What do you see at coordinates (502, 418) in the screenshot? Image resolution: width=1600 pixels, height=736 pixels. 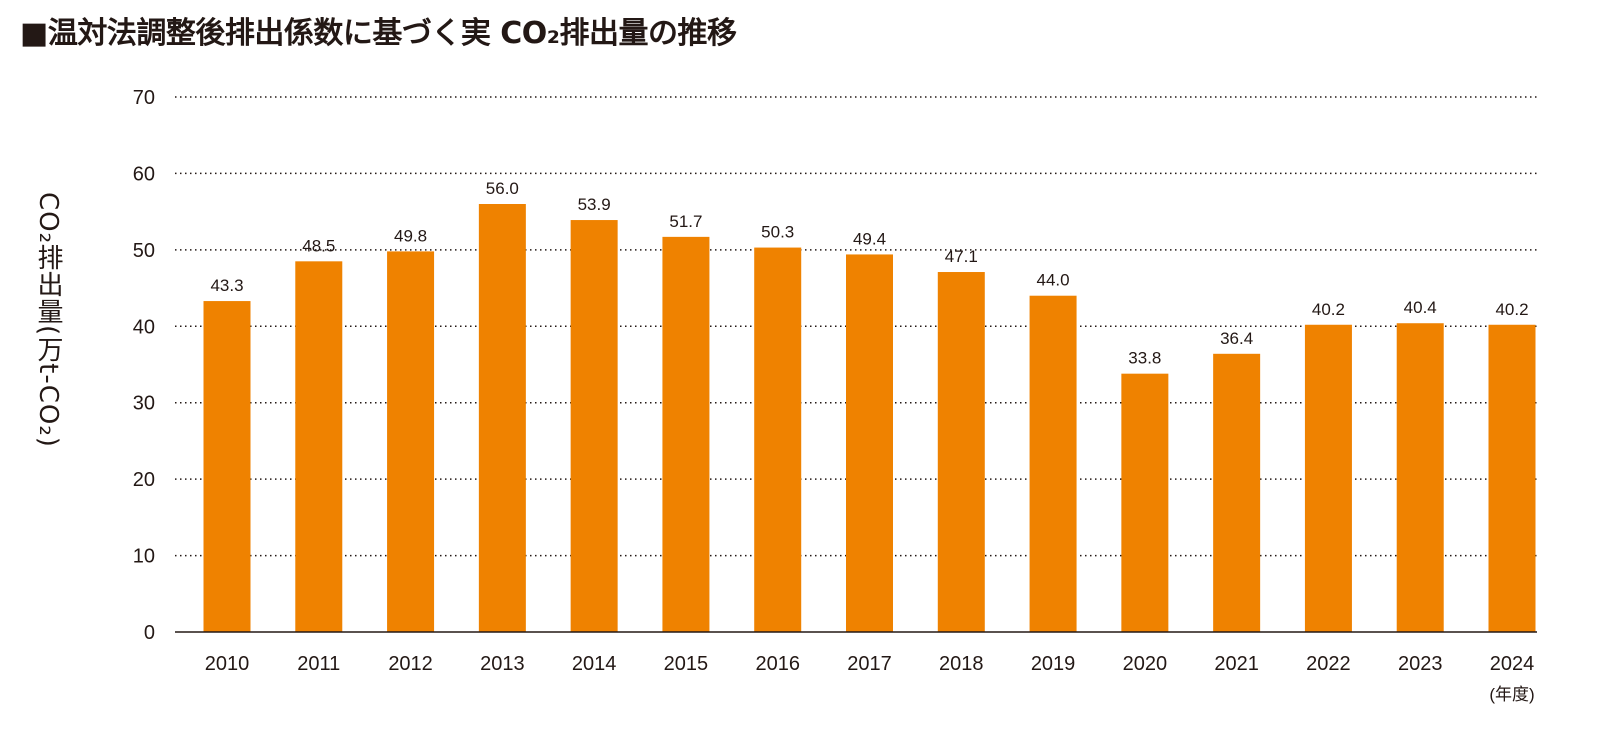 I see `bar-2013` at bounding box center [502, 418].